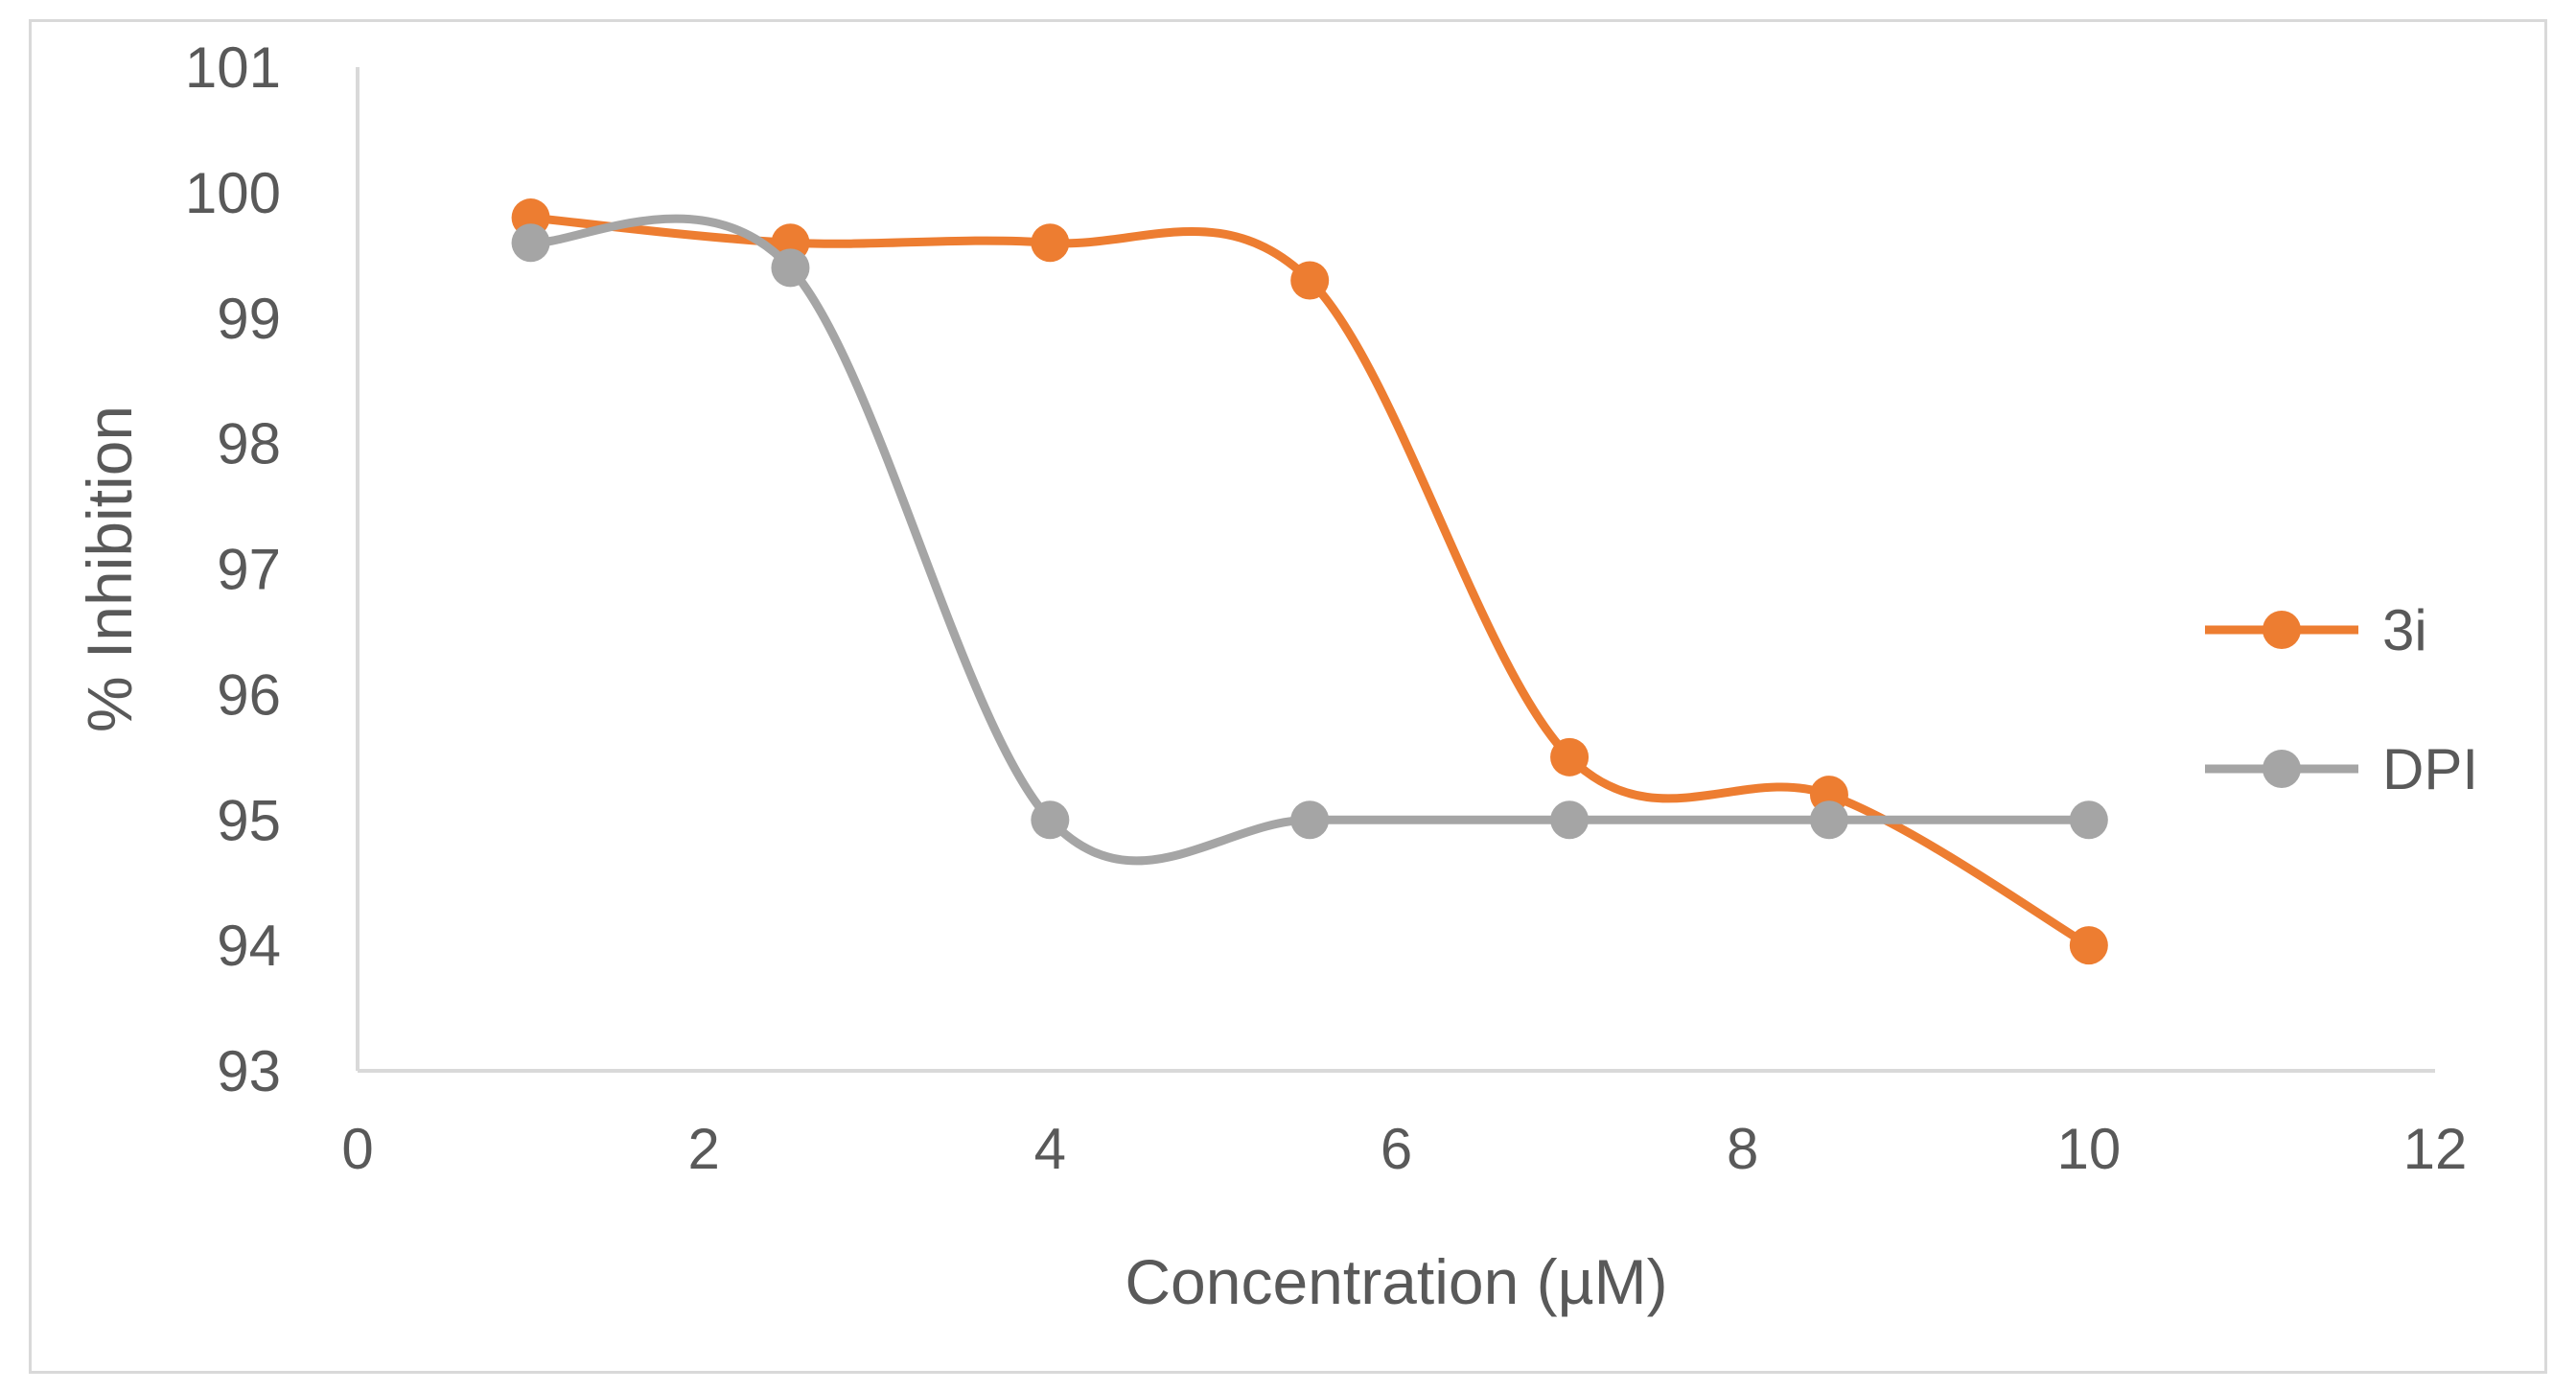 The height and width of the screenshot is (1391, 2576). Describe the element at coordinates (249, 820) in the screenshot. I see `y-tick-label: 95` at that location.